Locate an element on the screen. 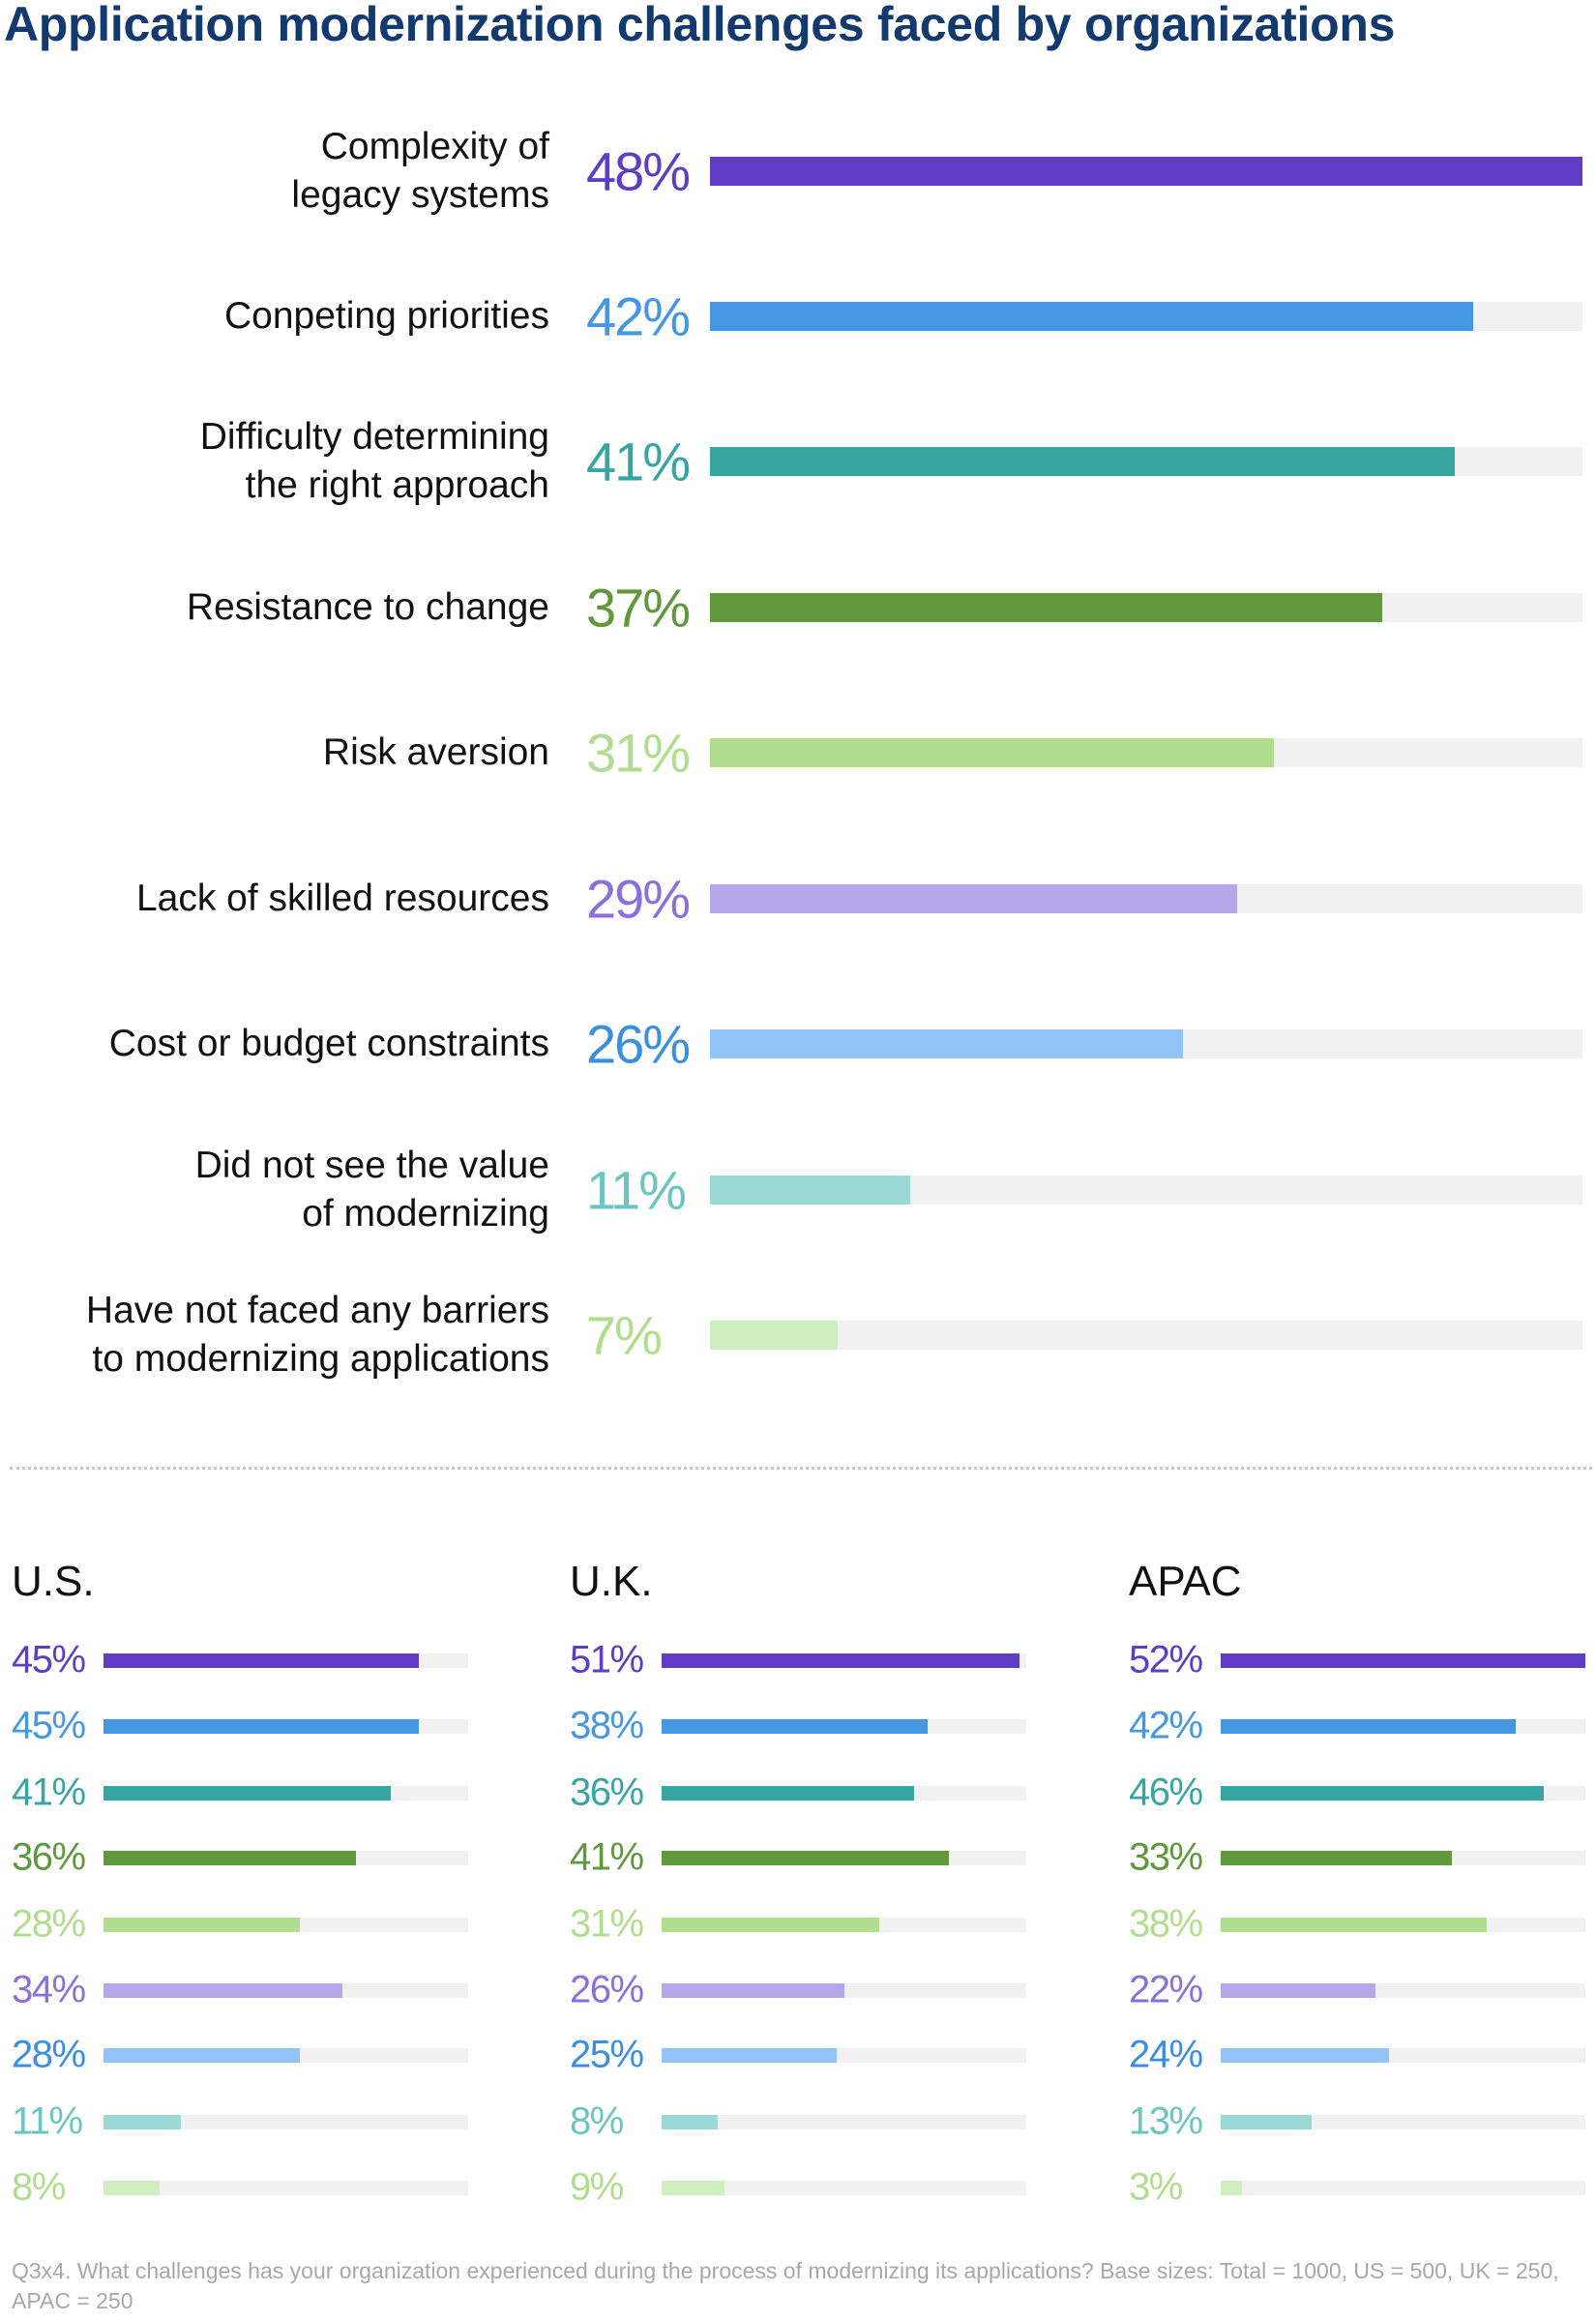 The height and width of the screenshot is (2322, 1596). data-label: 41% is located at coordinates (607, 1857).